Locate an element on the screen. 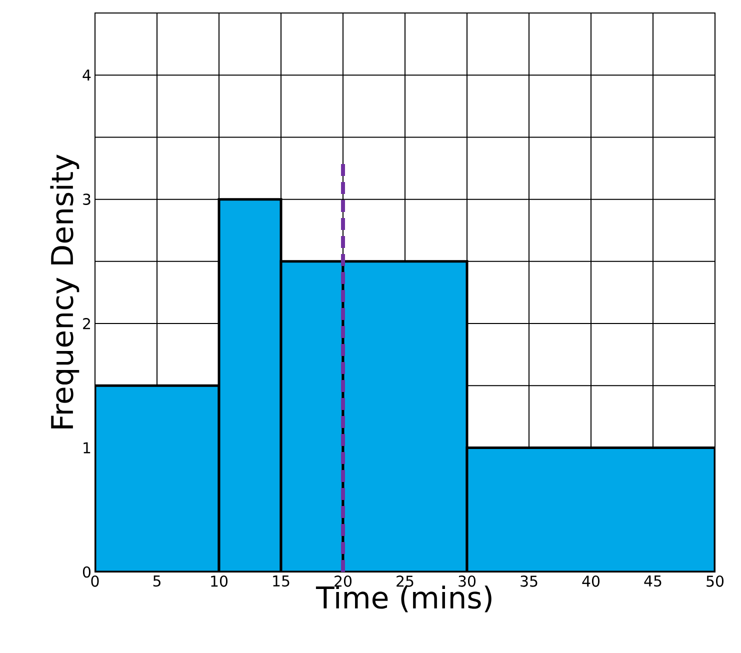 This screenshot has width=741, height=653. x-tick-label: 5 is located at coordinates (156, 581).